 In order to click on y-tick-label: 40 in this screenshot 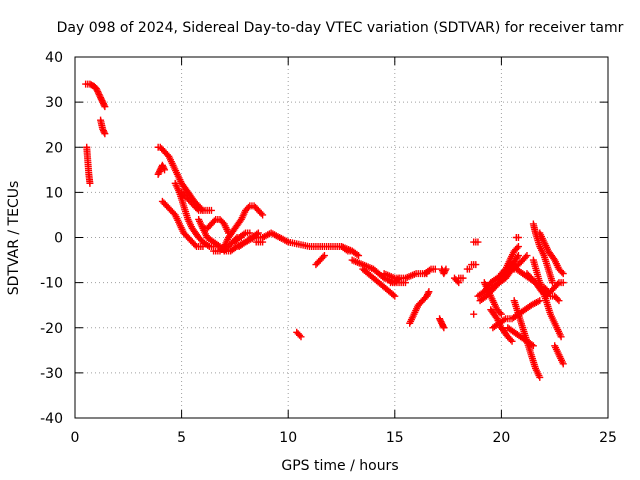, I will do `click(54, 58)`.